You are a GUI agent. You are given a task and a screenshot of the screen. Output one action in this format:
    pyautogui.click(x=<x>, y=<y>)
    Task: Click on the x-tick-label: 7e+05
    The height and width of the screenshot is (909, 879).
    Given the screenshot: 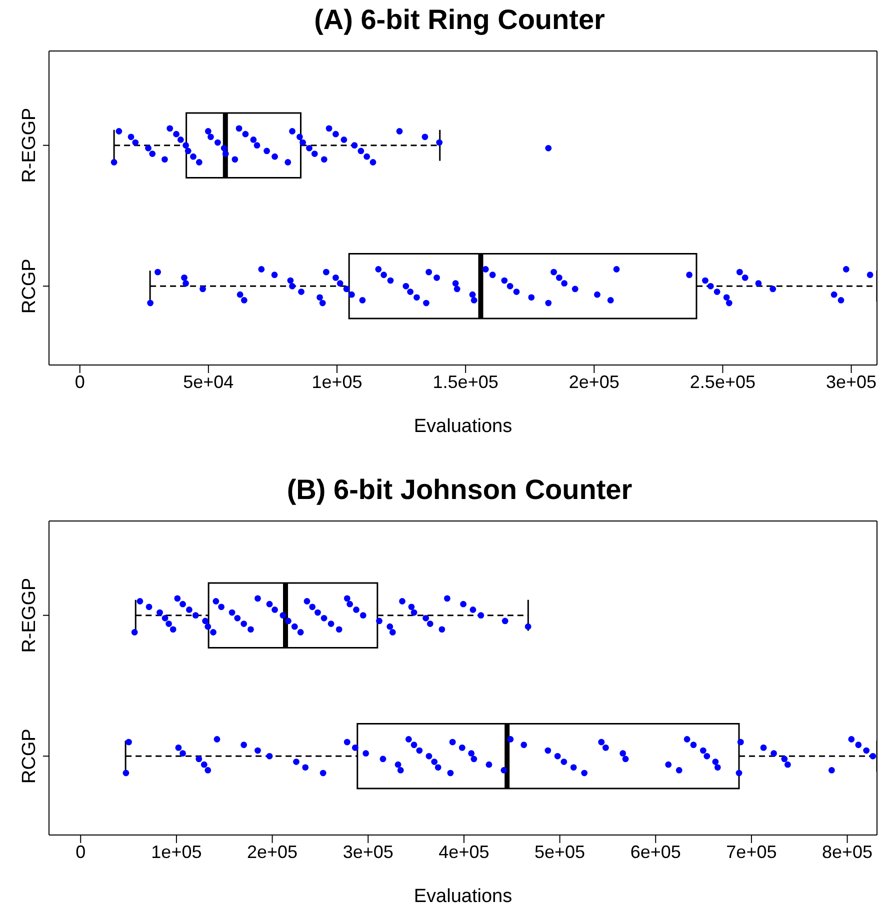 What is the action you would take?
    pyautogui.click(x=751, y=852)
    